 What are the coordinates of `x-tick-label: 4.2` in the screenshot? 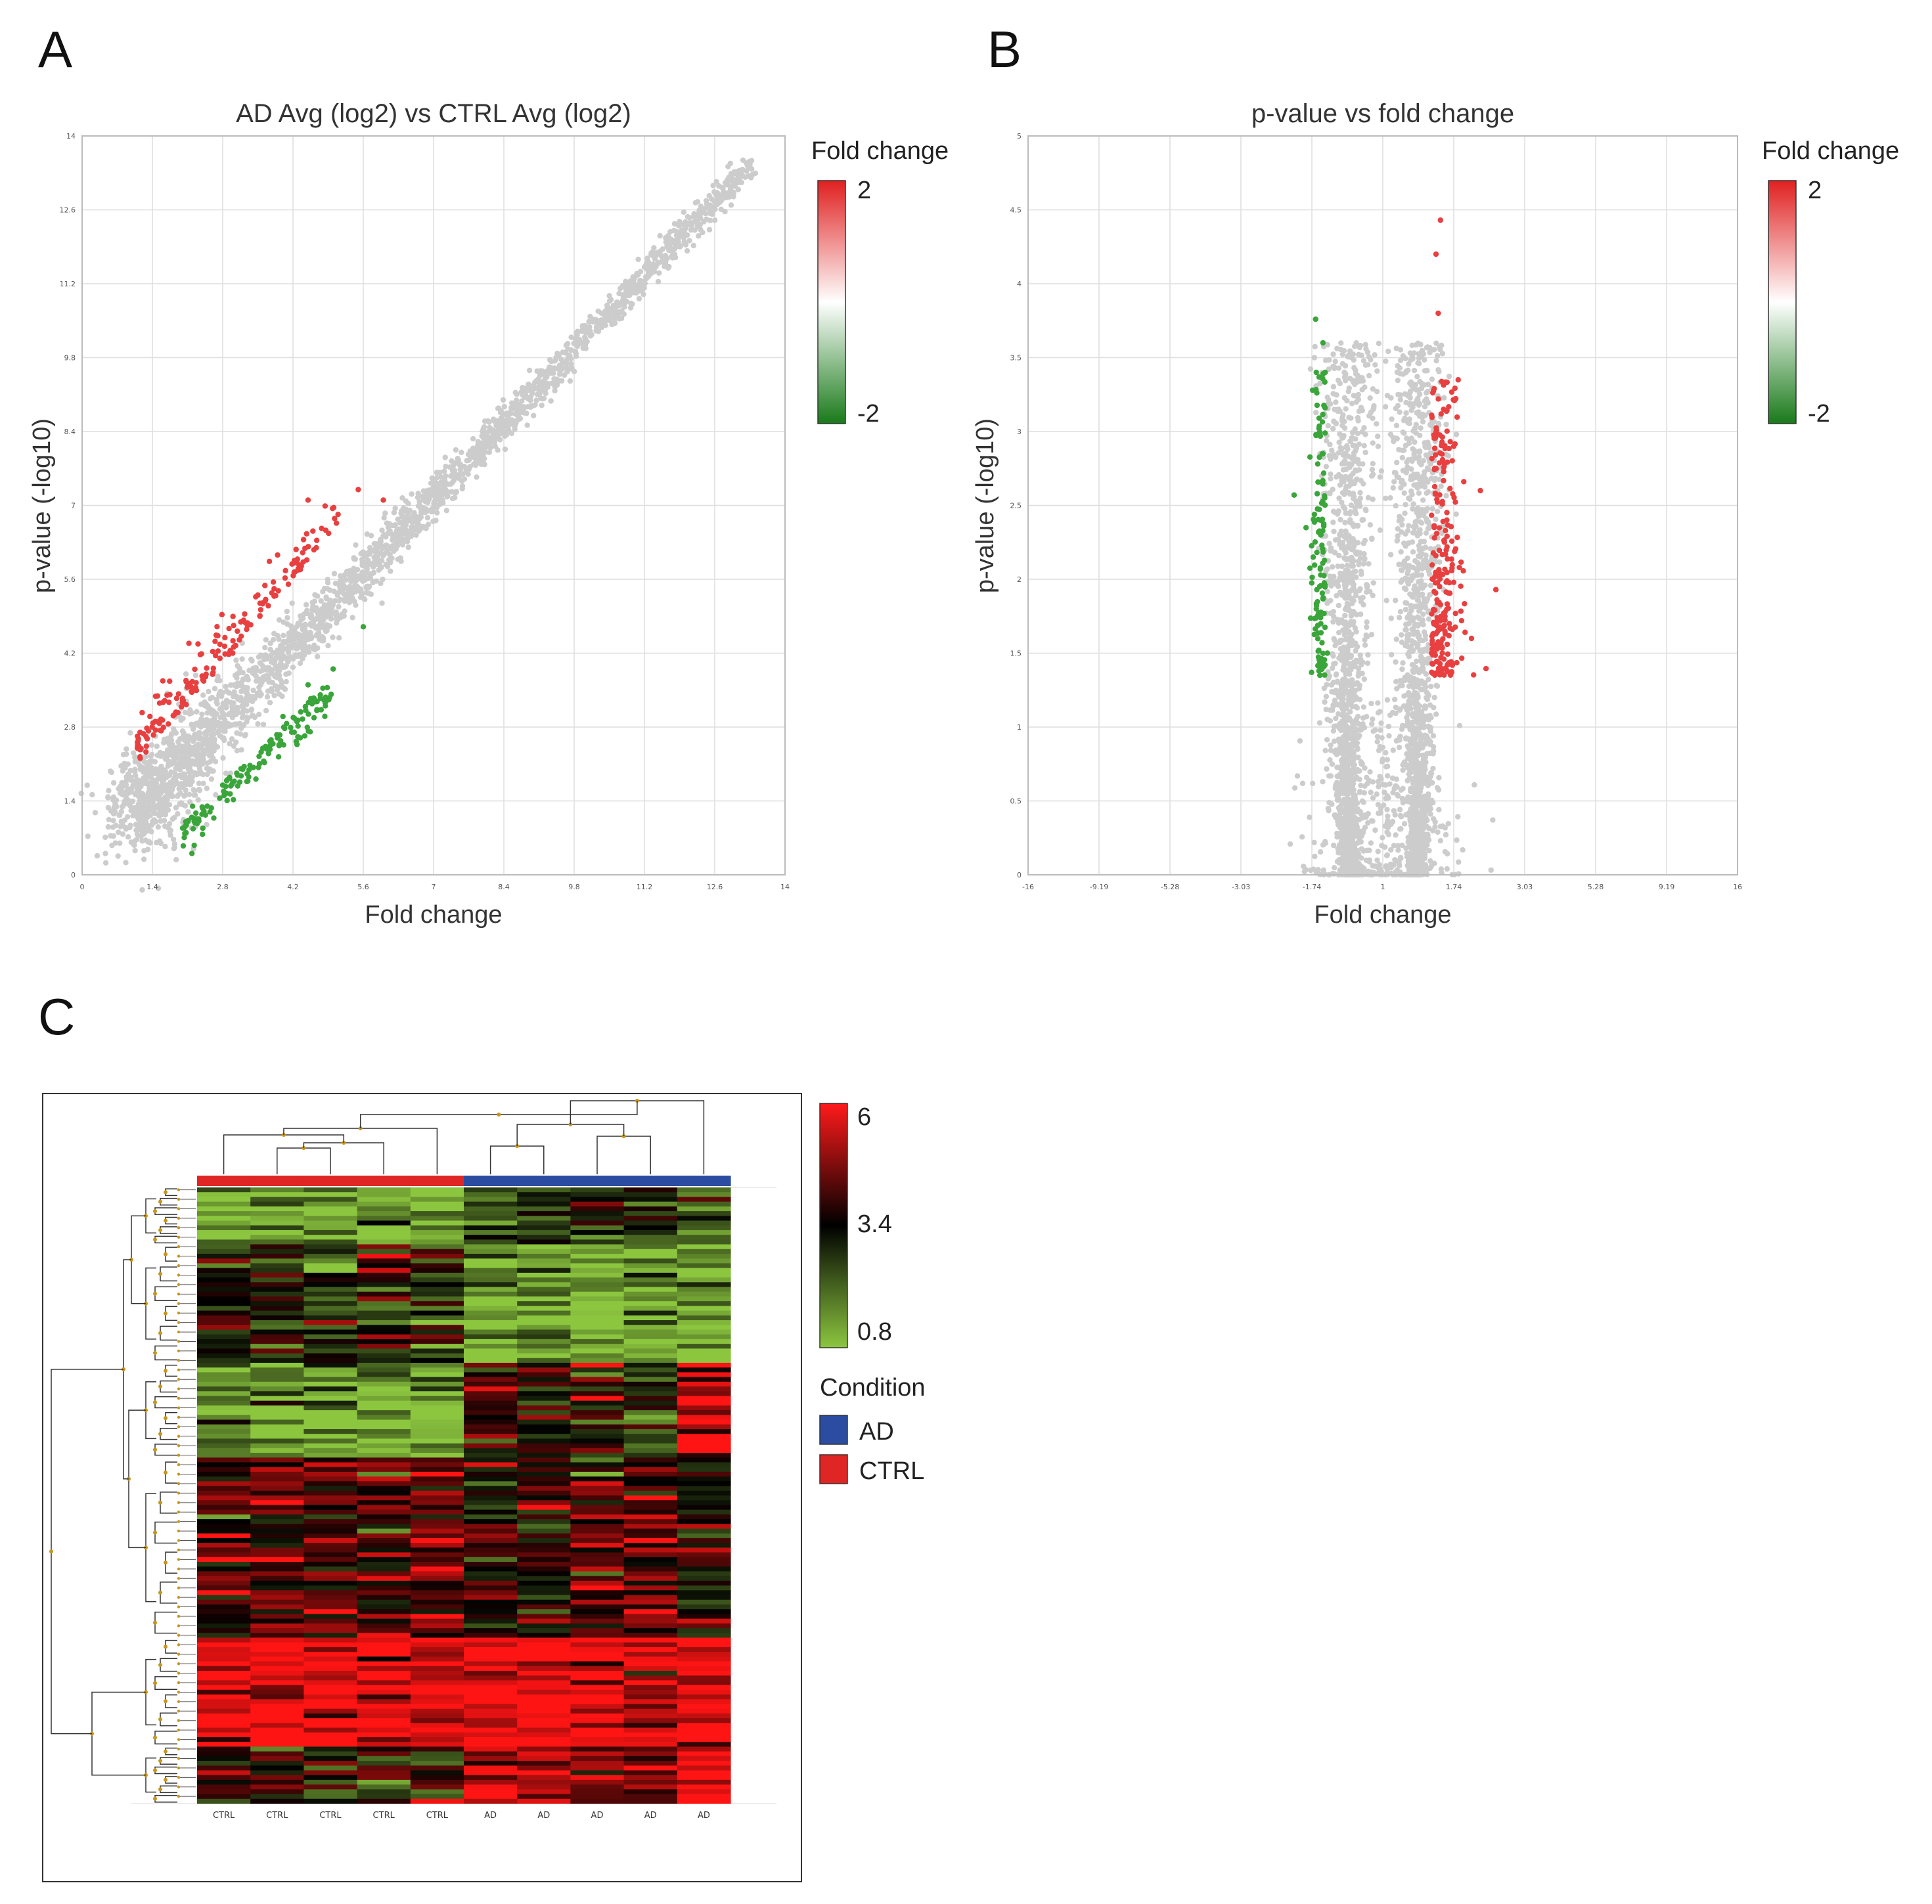 It's located at (293, 887).